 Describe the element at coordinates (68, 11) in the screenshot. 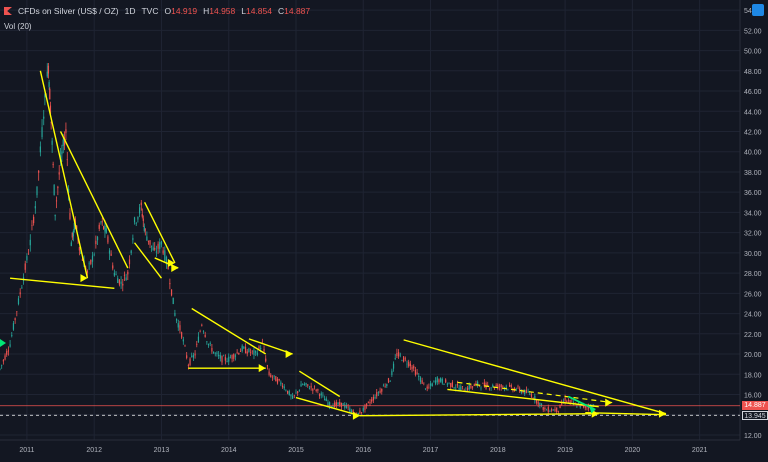

I see `symbol-name: CFDs on Silver (US$ / OZ)` at that location.